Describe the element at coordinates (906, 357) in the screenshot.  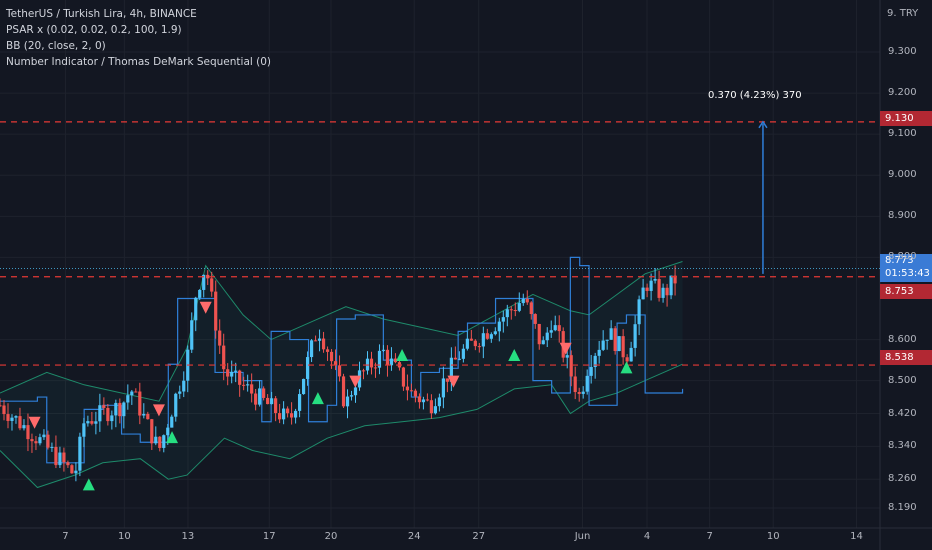
I see `lower-level-tag: 8.538` at that location.